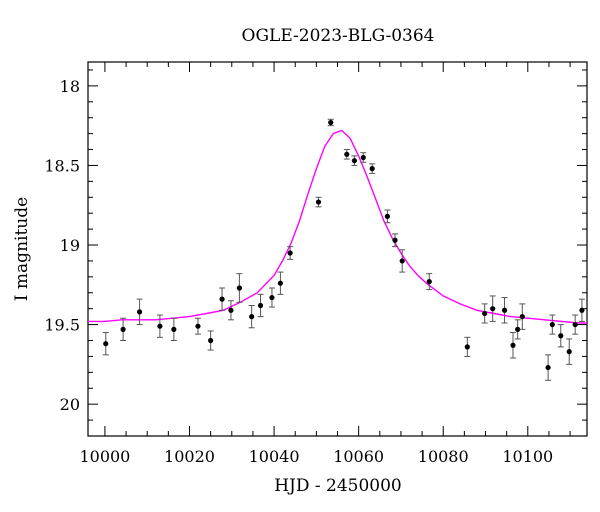  I want to click on x-tick-label: 10080, so click(443, 456).